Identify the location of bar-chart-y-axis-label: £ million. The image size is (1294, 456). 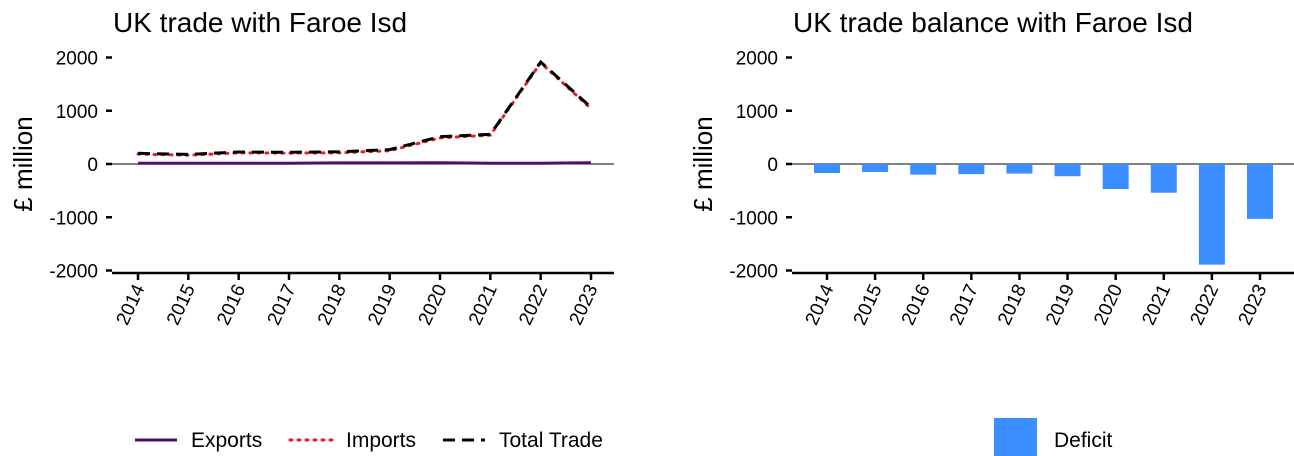
(703, 163).